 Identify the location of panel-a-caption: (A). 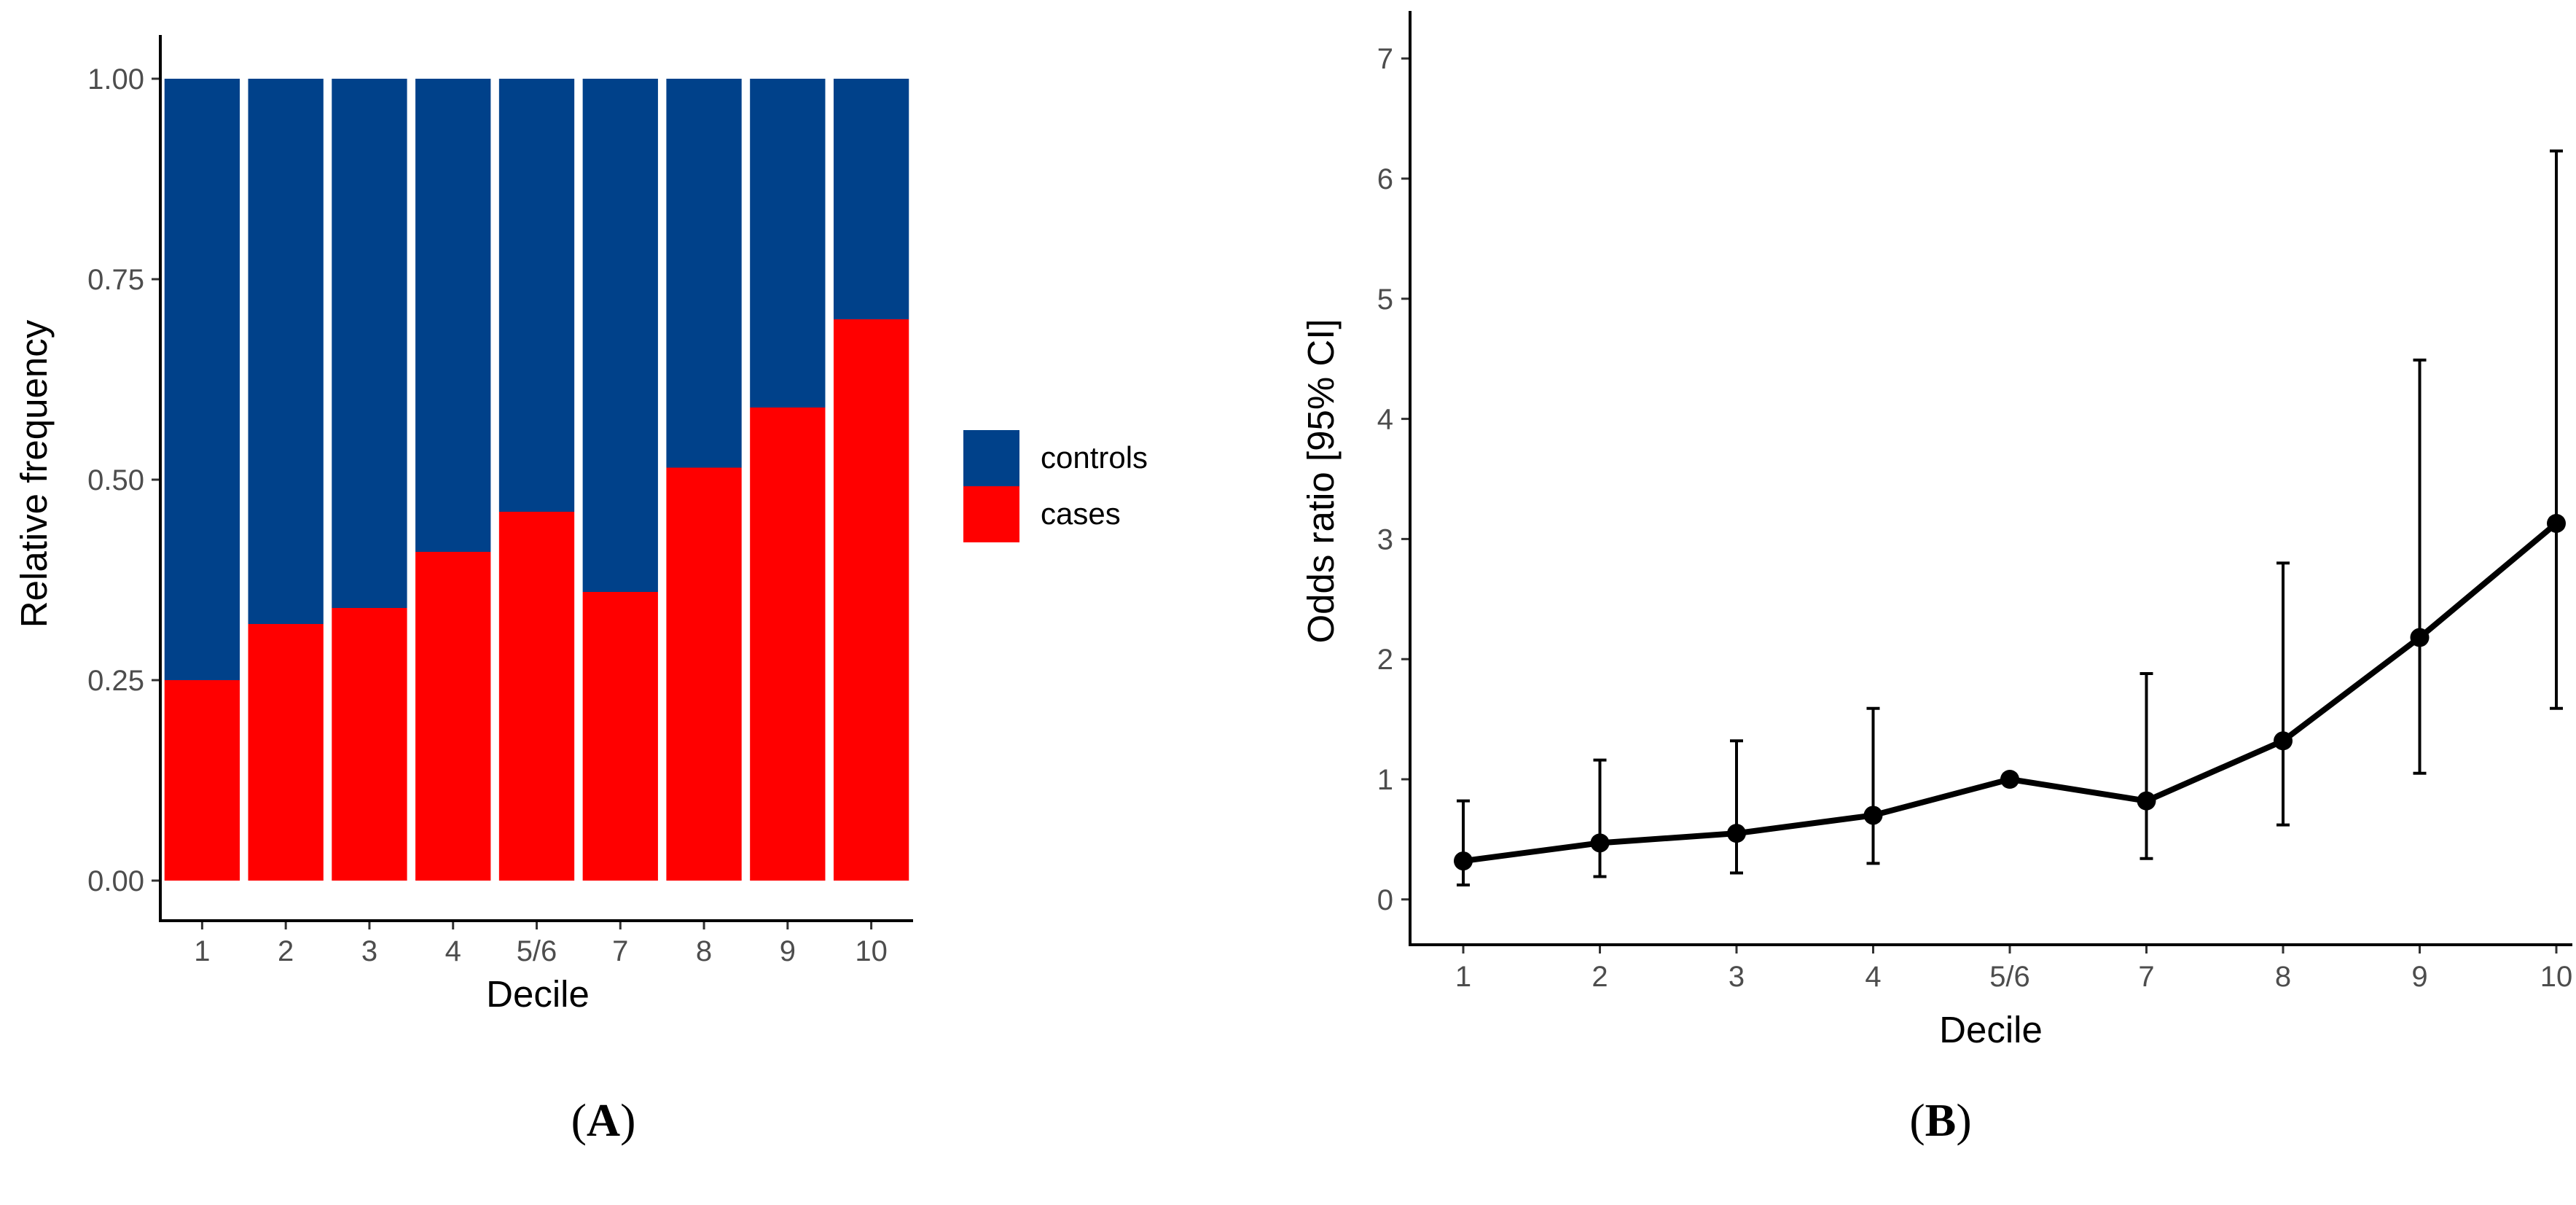
(603, 1120).